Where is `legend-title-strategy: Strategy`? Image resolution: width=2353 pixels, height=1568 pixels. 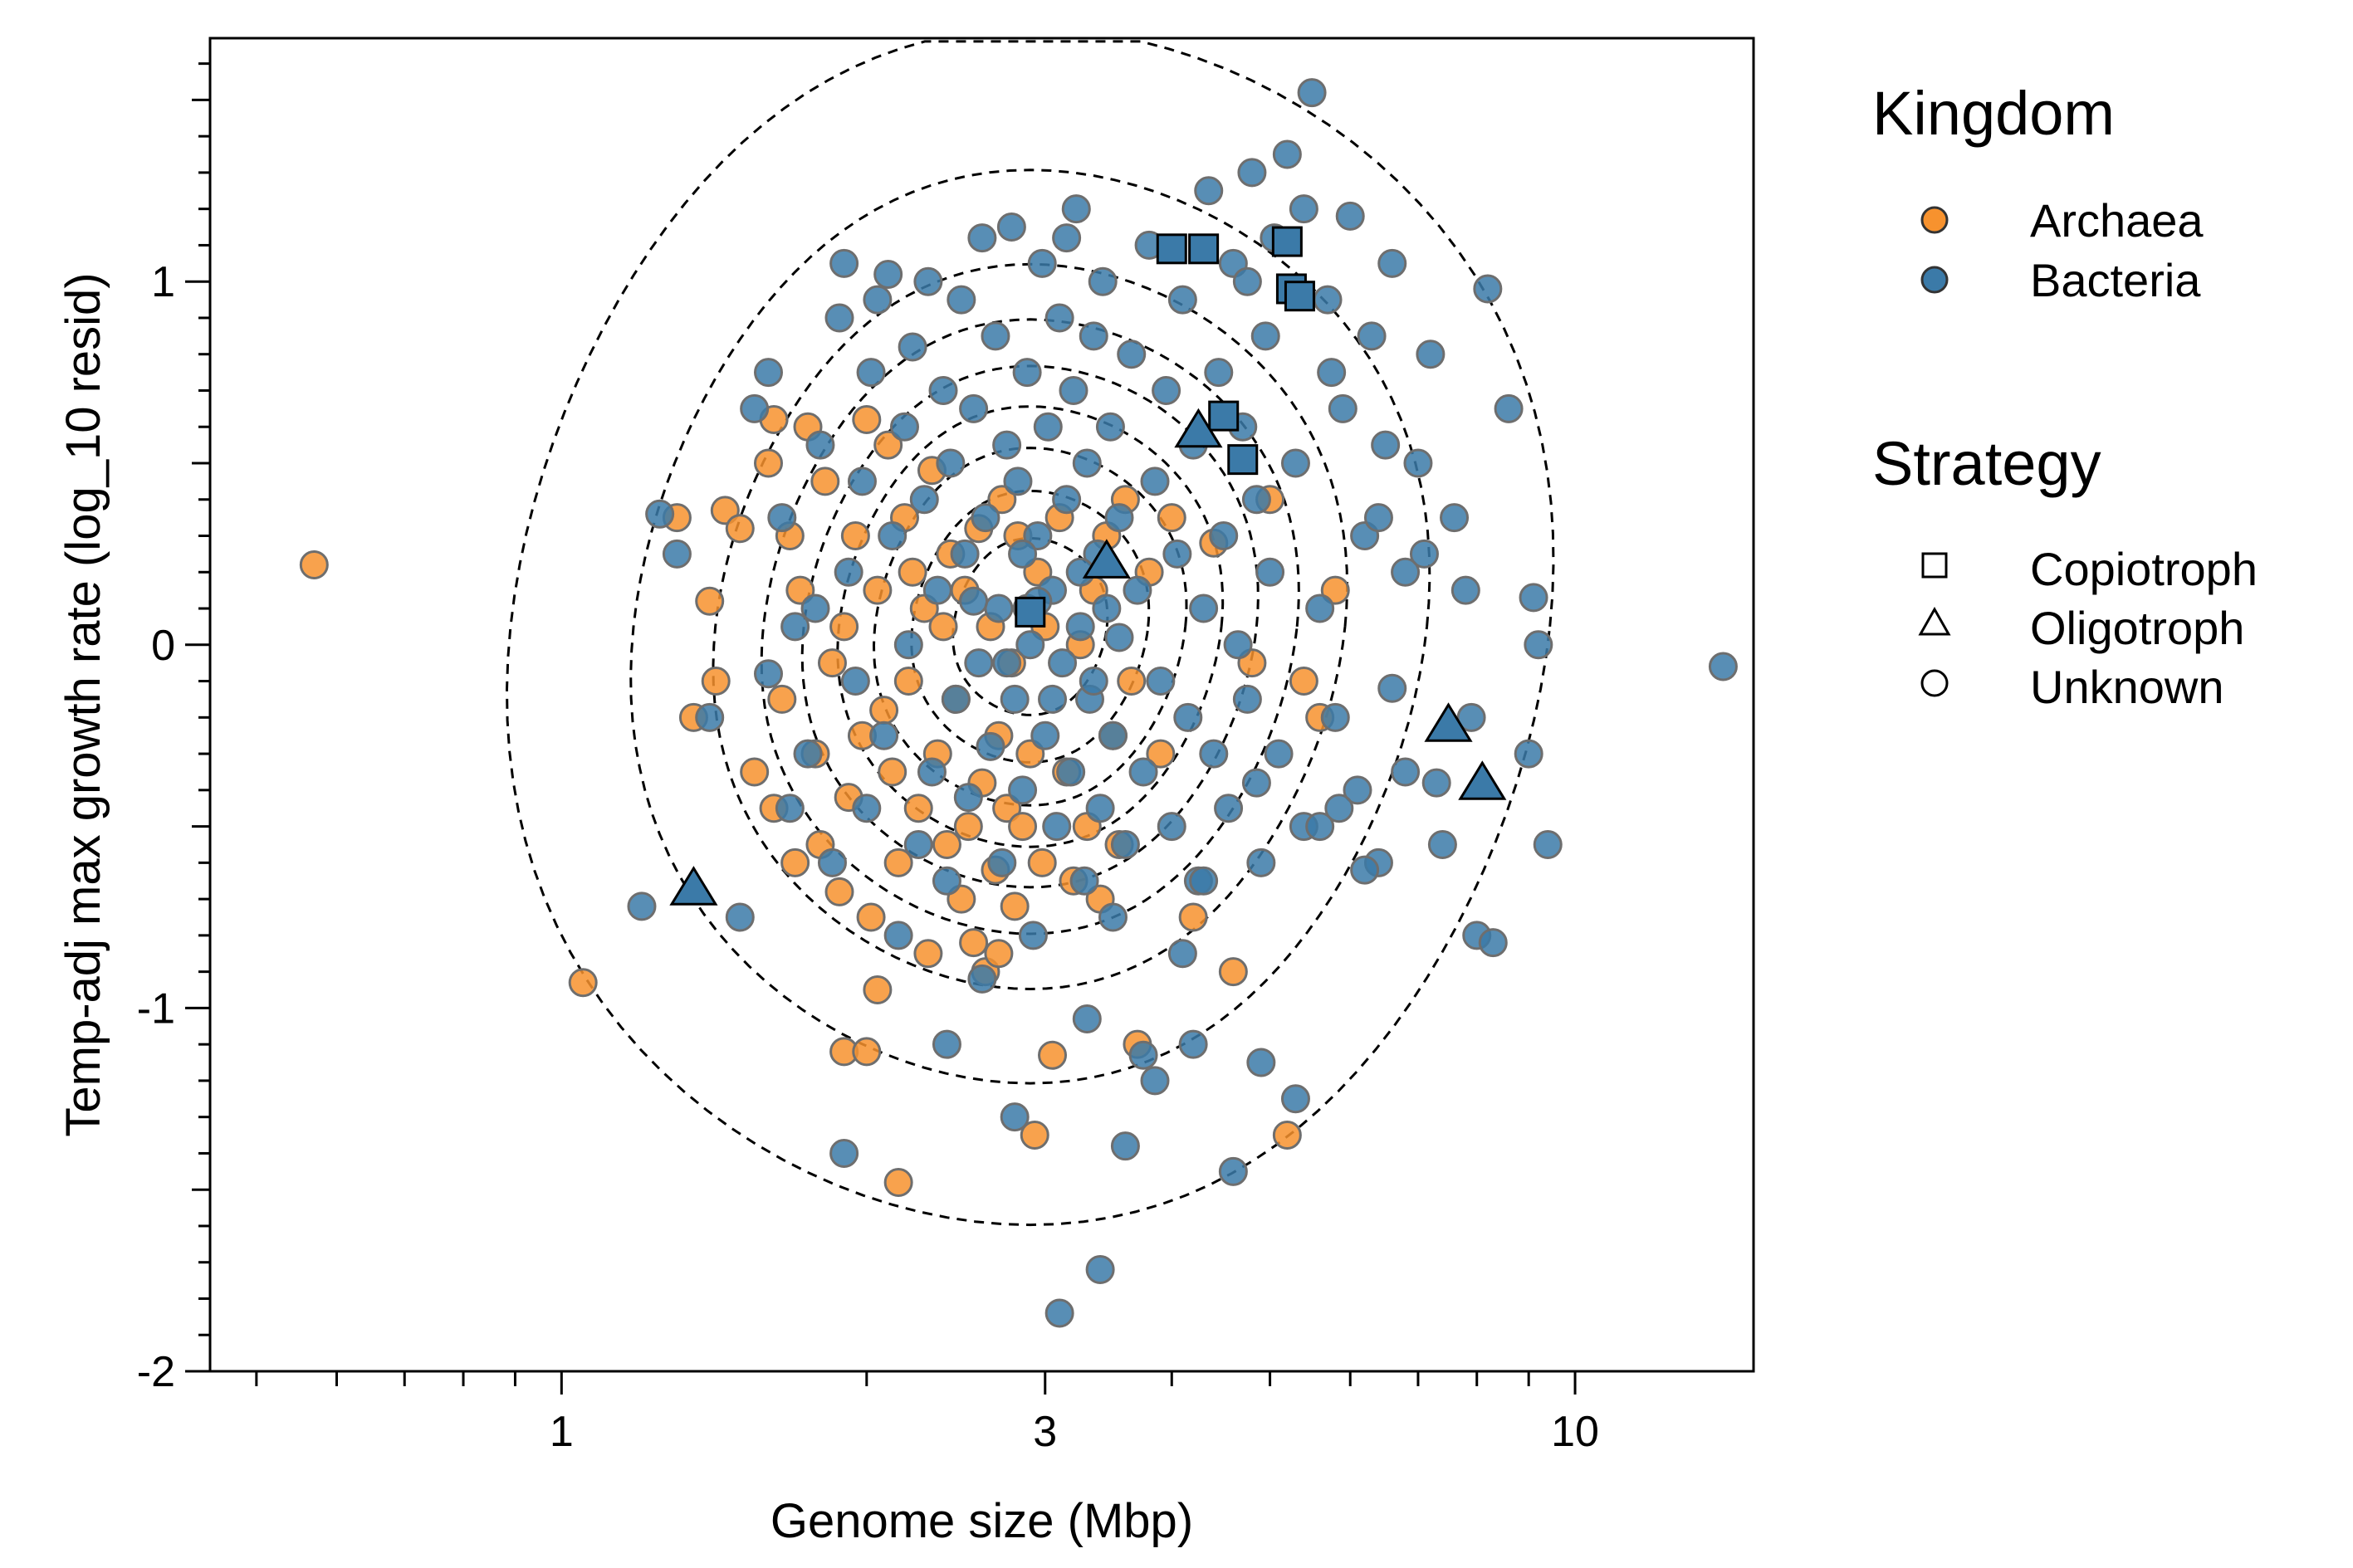
legend-title-strategy: Strategy is located at coordinates (1986, 464).